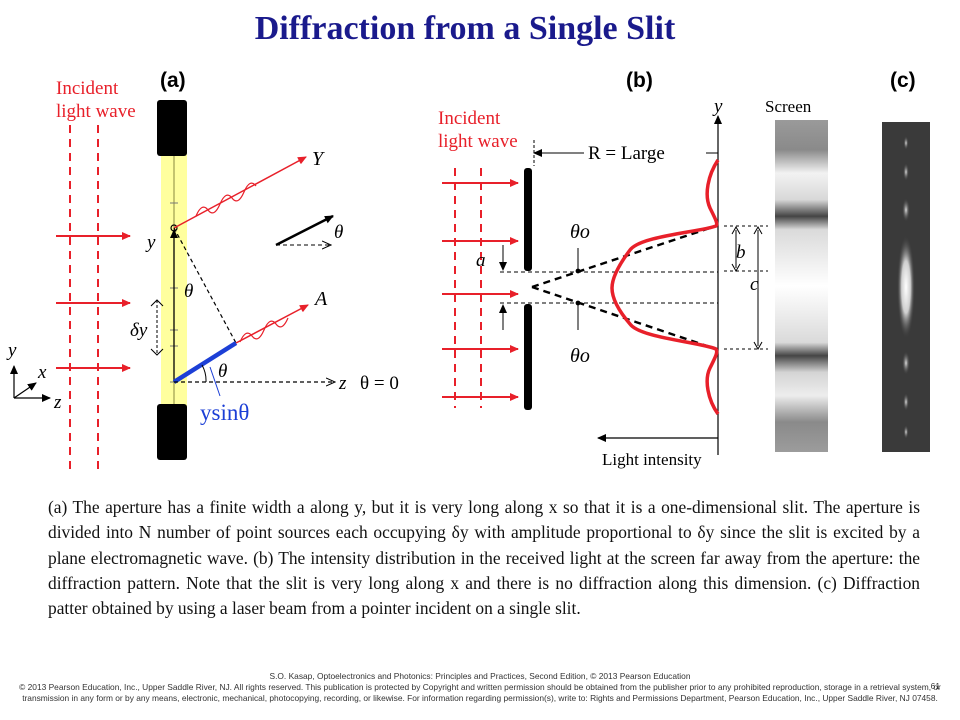 The image size is (960, 720). I want to click on panel-a-label: (a), so click(173, 80).